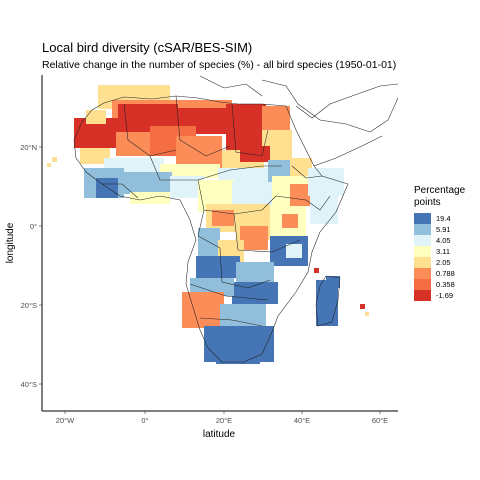 Image resolution: width=480 pixels, height=480 pixels. I want to click on legend-label: 4.05, so click(443, 240).